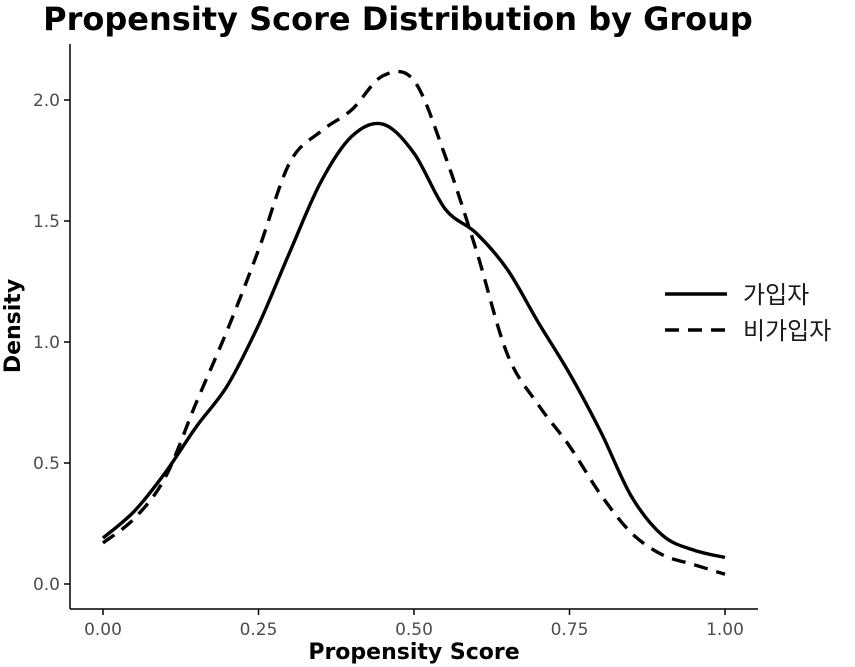 The image size is (855, 667). I want to click on y-axis-label: Density, so click(13, 326).